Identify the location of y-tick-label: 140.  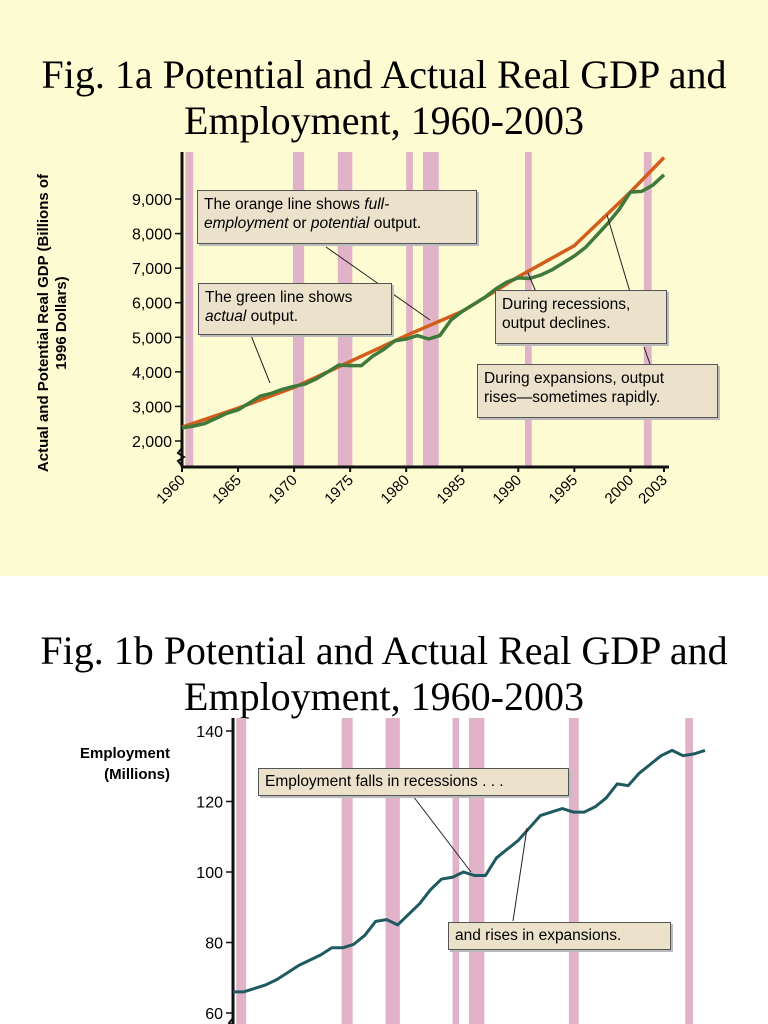
(209, 732).